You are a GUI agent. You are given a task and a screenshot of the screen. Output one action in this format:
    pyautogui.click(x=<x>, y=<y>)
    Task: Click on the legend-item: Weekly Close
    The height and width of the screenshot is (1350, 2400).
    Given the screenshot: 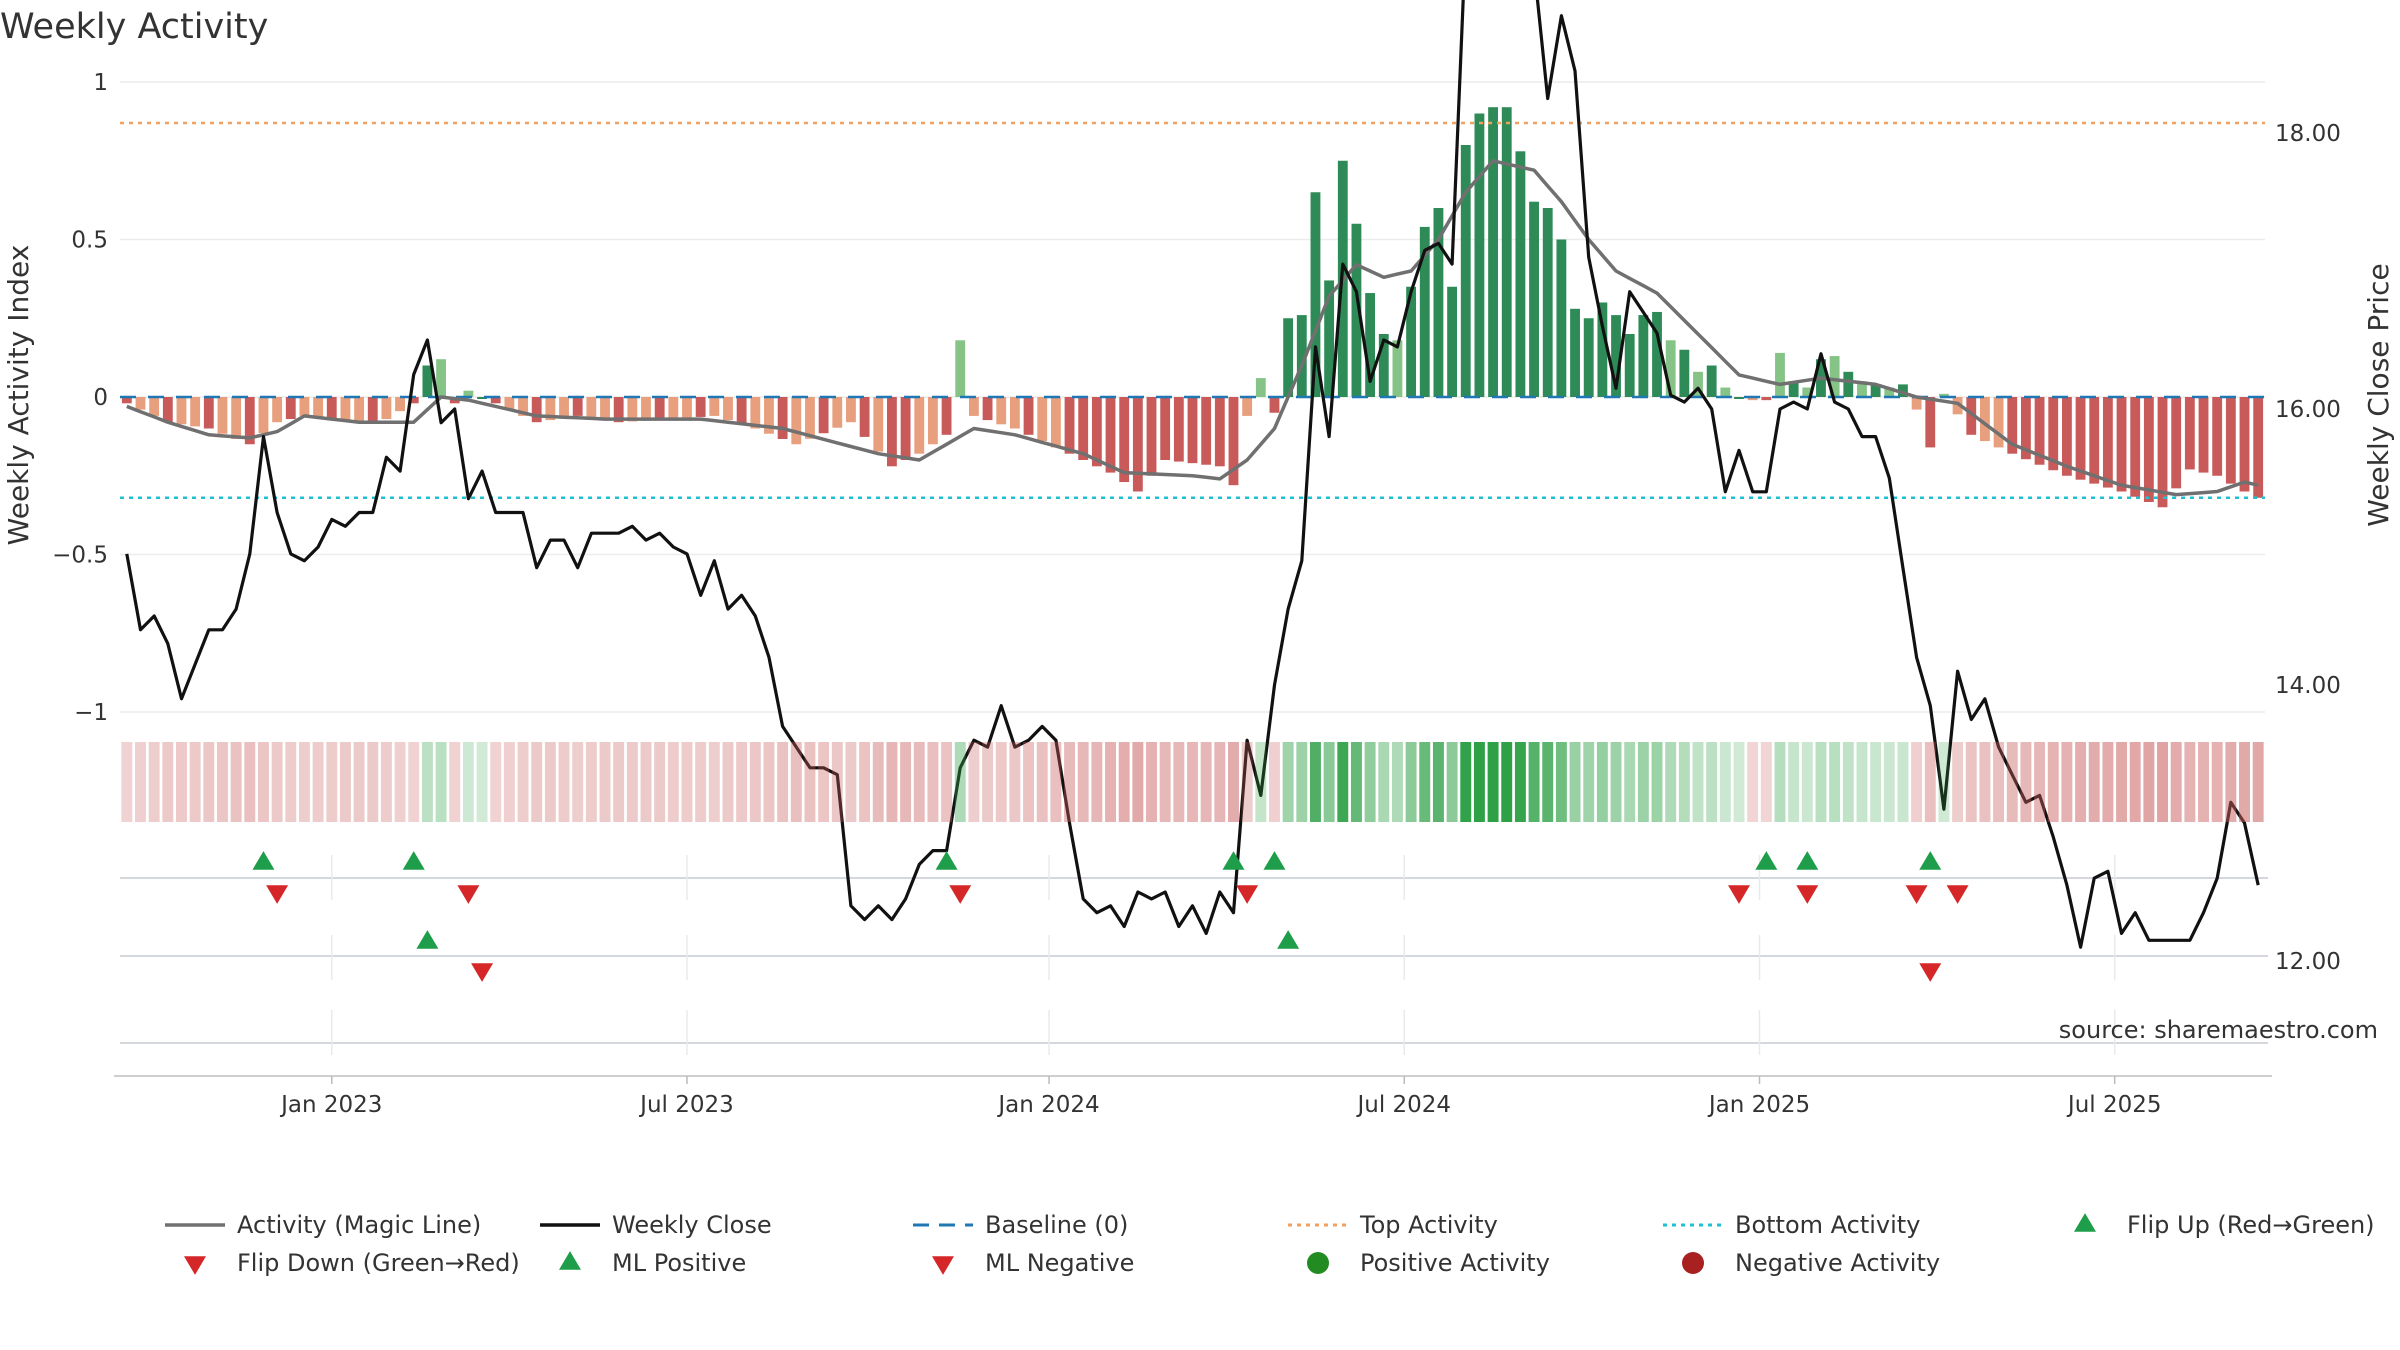 What is the action you would take?
    pyautogui.click(x=656, y=1225)
    